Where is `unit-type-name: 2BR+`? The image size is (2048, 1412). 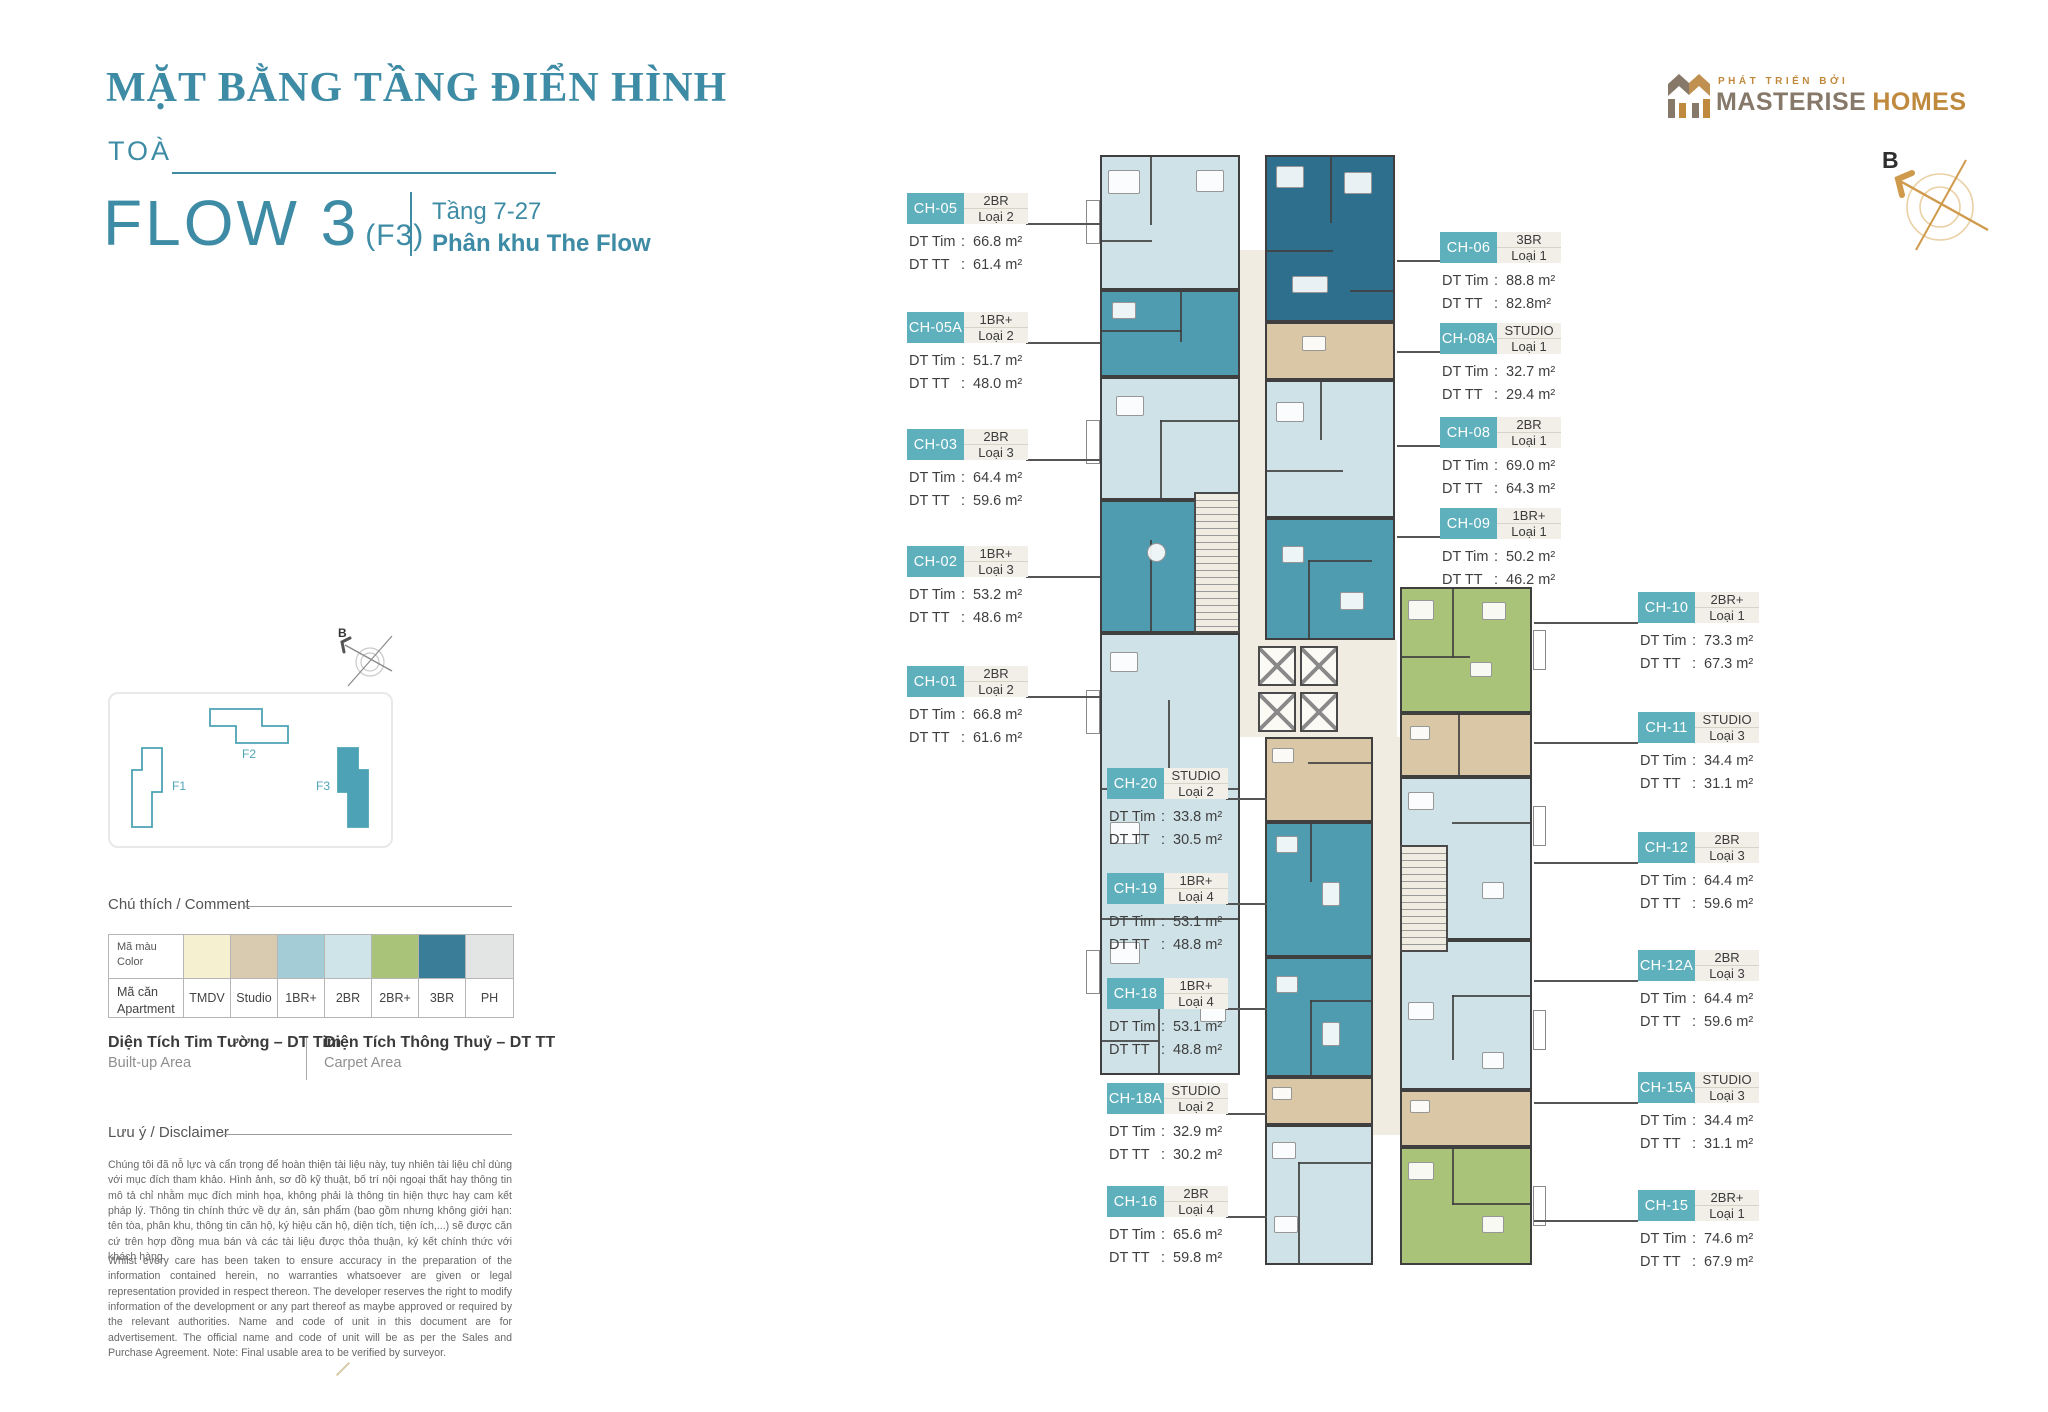
unit-type-name: 2BR+ is located at coordinates (1727, 600).